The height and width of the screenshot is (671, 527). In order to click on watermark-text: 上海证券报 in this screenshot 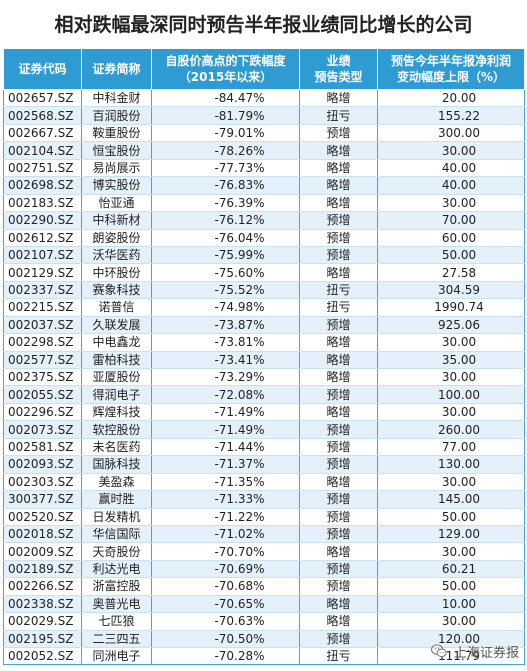, I will do `click(486, 653)`.